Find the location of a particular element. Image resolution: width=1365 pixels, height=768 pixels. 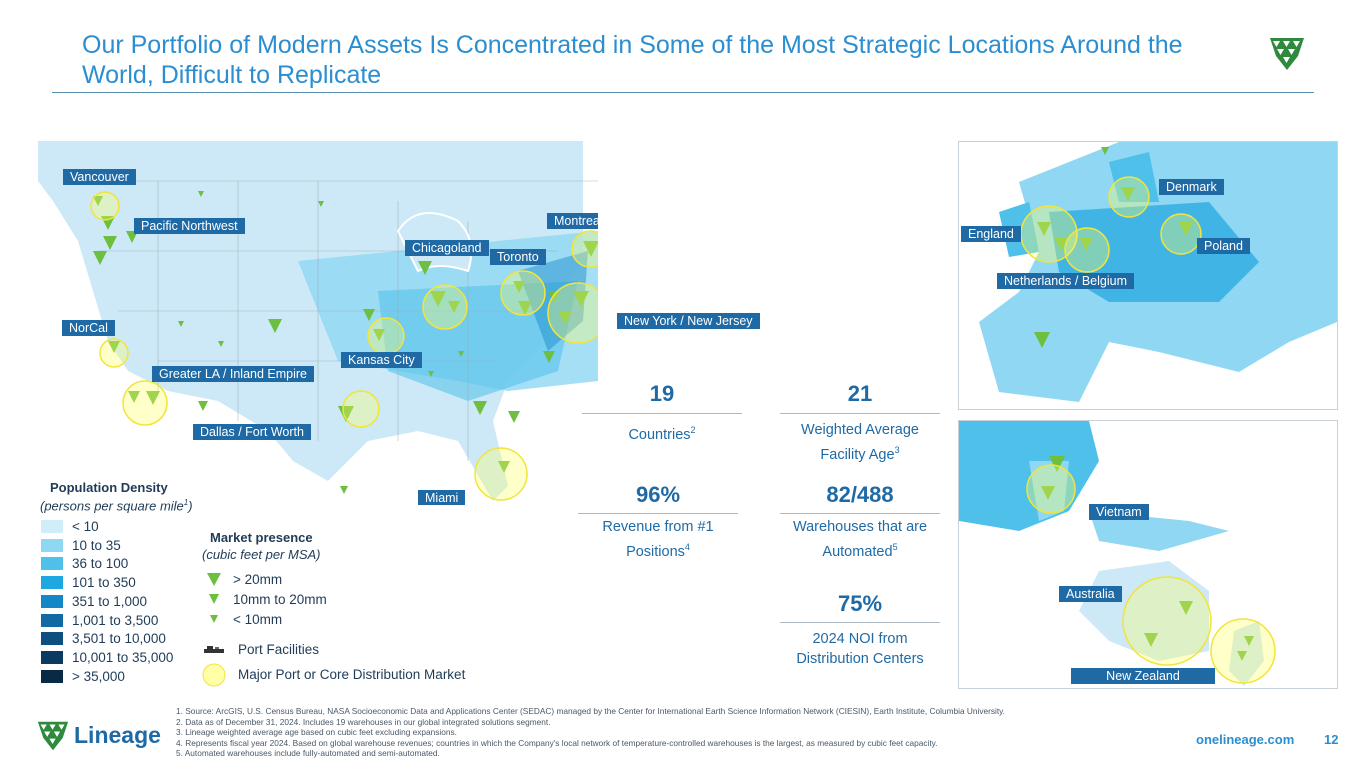

label-australia: Australia is located at coordinates (1090, 594).